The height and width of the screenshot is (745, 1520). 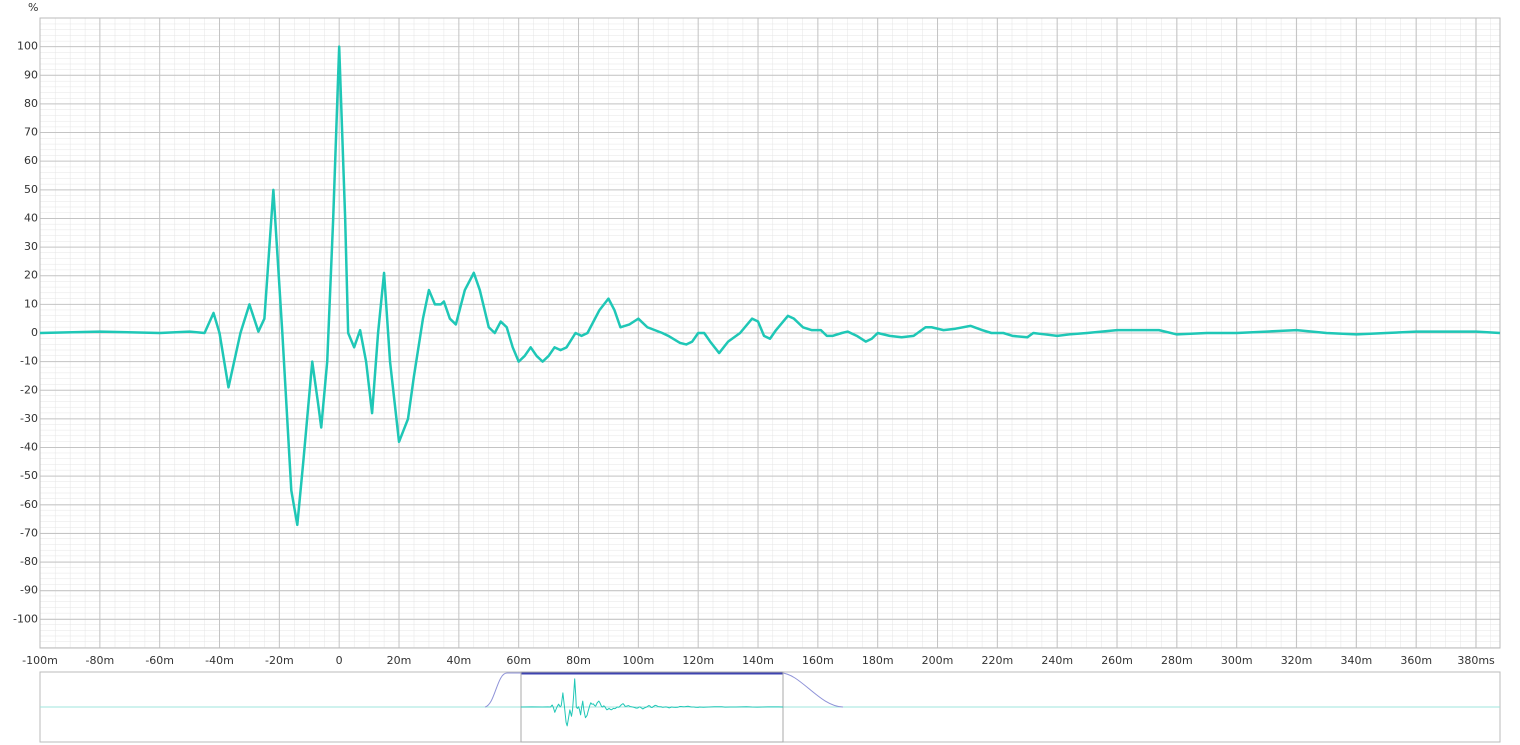 I want to click on overview-line, so click(x=652, y=702).